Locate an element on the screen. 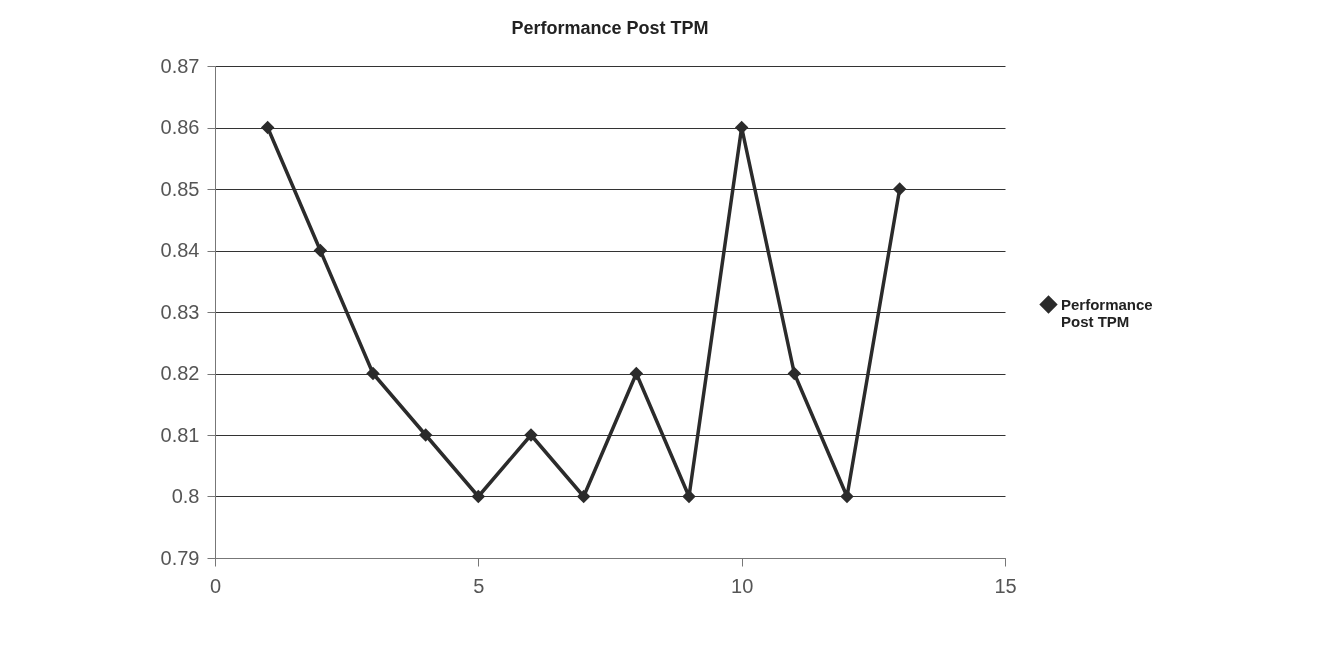 This screenshot has height=669, width=1327. x-tick-label: 15 is located at coordinates (1005, 585).